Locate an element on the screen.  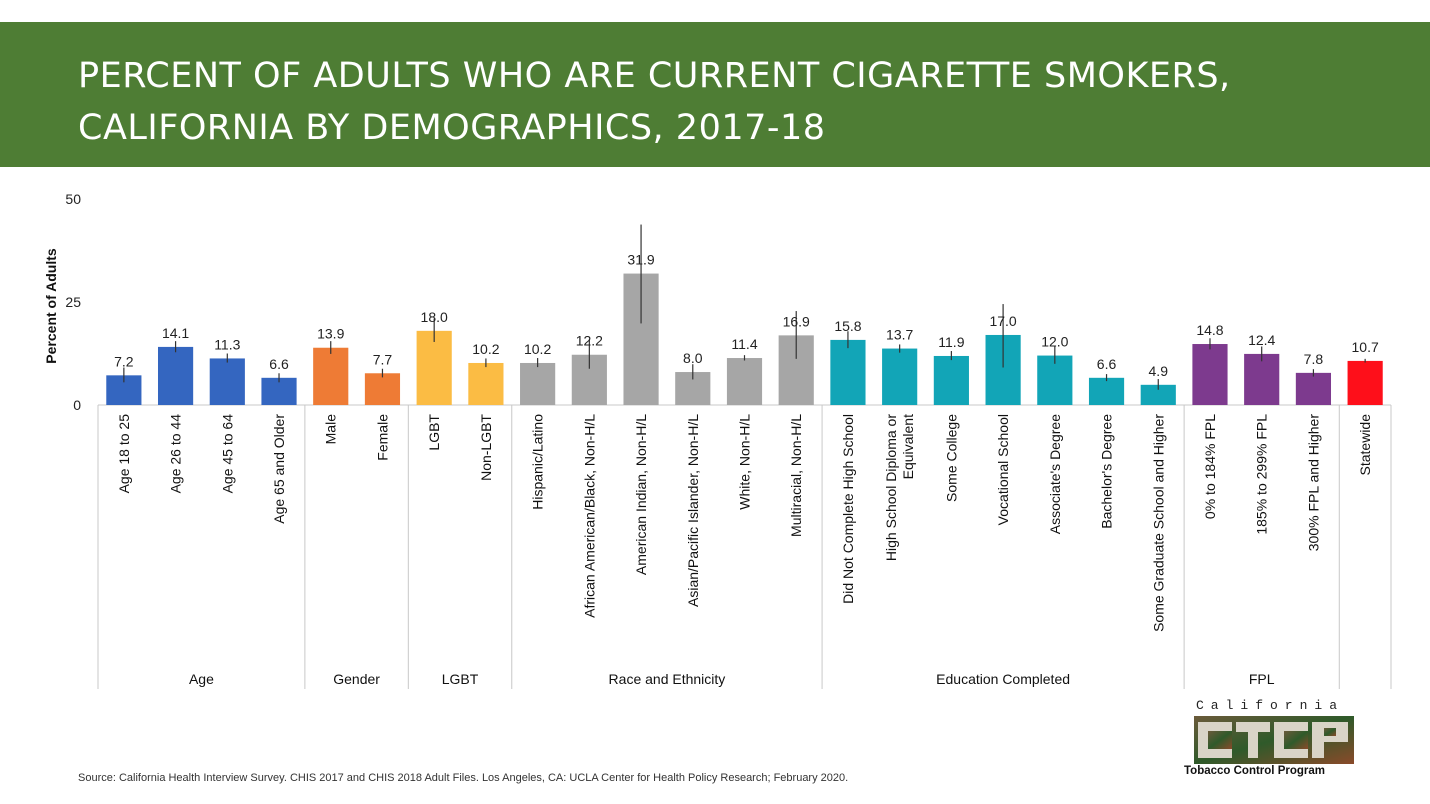
x-tick-label-6: LGBT is located at coordinates (434, 432).